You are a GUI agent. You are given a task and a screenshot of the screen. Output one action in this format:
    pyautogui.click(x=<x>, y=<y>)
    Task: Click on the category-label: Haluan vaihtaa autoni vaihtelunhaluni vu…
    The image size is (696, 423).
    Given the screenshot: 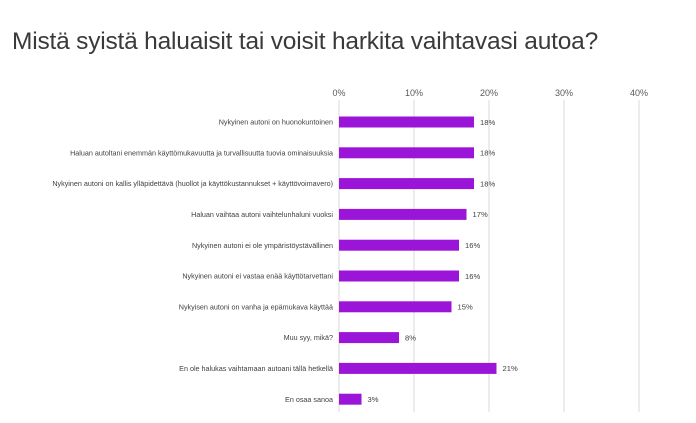 What is the action you would take?
    pyautogui.click(x=262, y=214)
    